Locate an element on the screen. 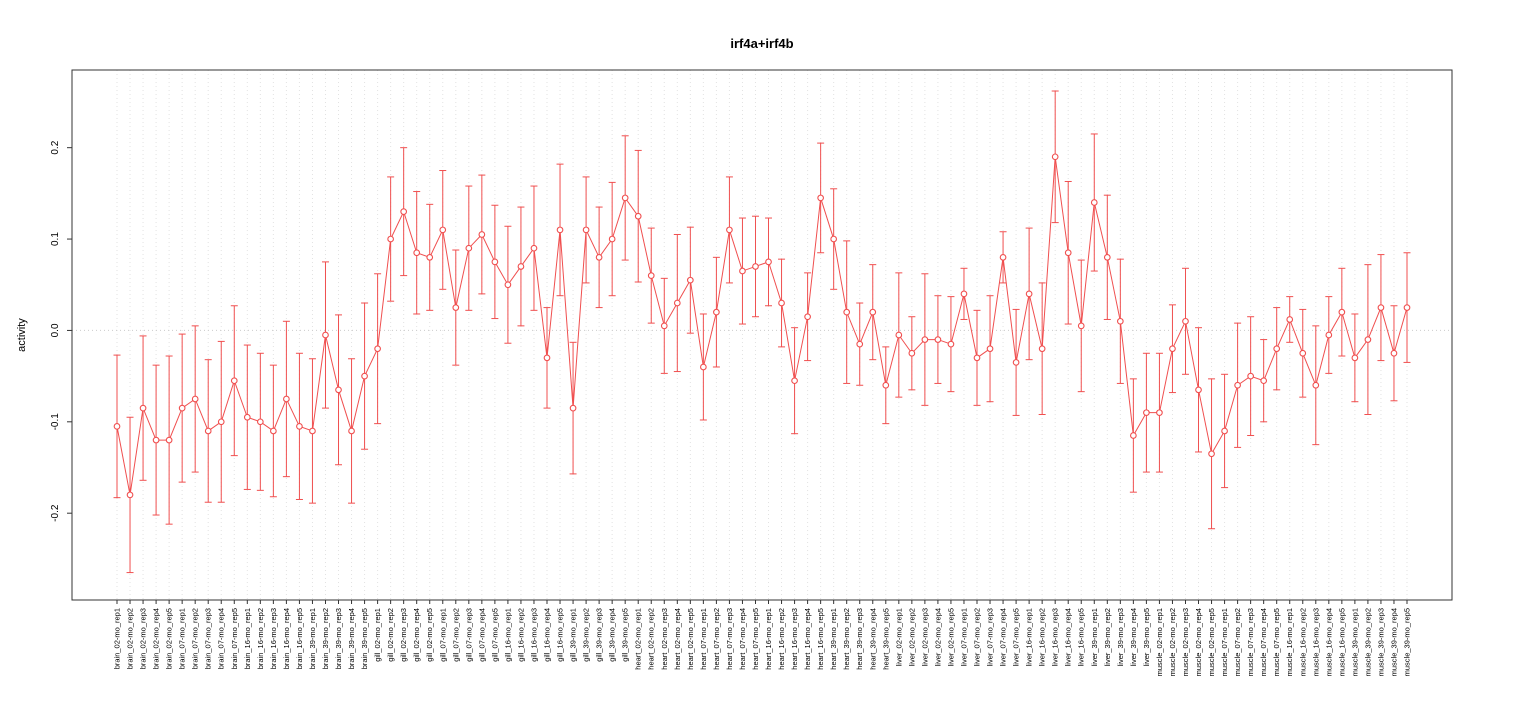 This screenshot has height=720, width=1530. x-tick-label: brain_39-mo_rep2 is located at coordinates (325, 638).